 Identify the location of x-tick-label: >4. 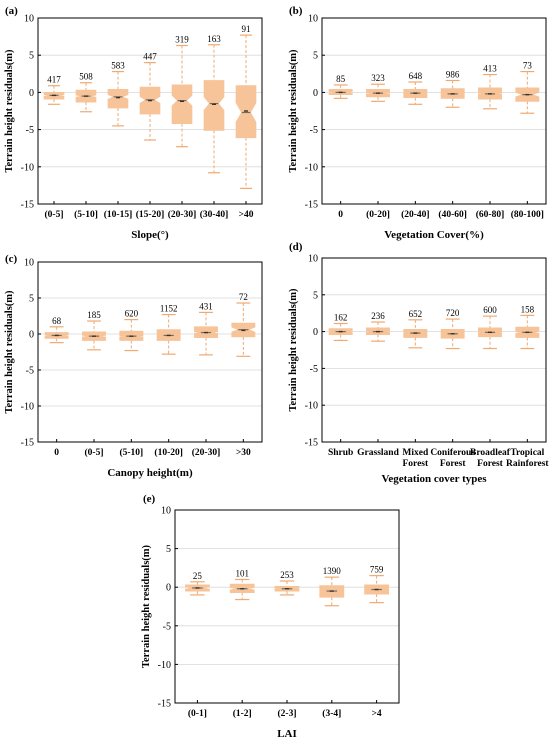
(377, 714).